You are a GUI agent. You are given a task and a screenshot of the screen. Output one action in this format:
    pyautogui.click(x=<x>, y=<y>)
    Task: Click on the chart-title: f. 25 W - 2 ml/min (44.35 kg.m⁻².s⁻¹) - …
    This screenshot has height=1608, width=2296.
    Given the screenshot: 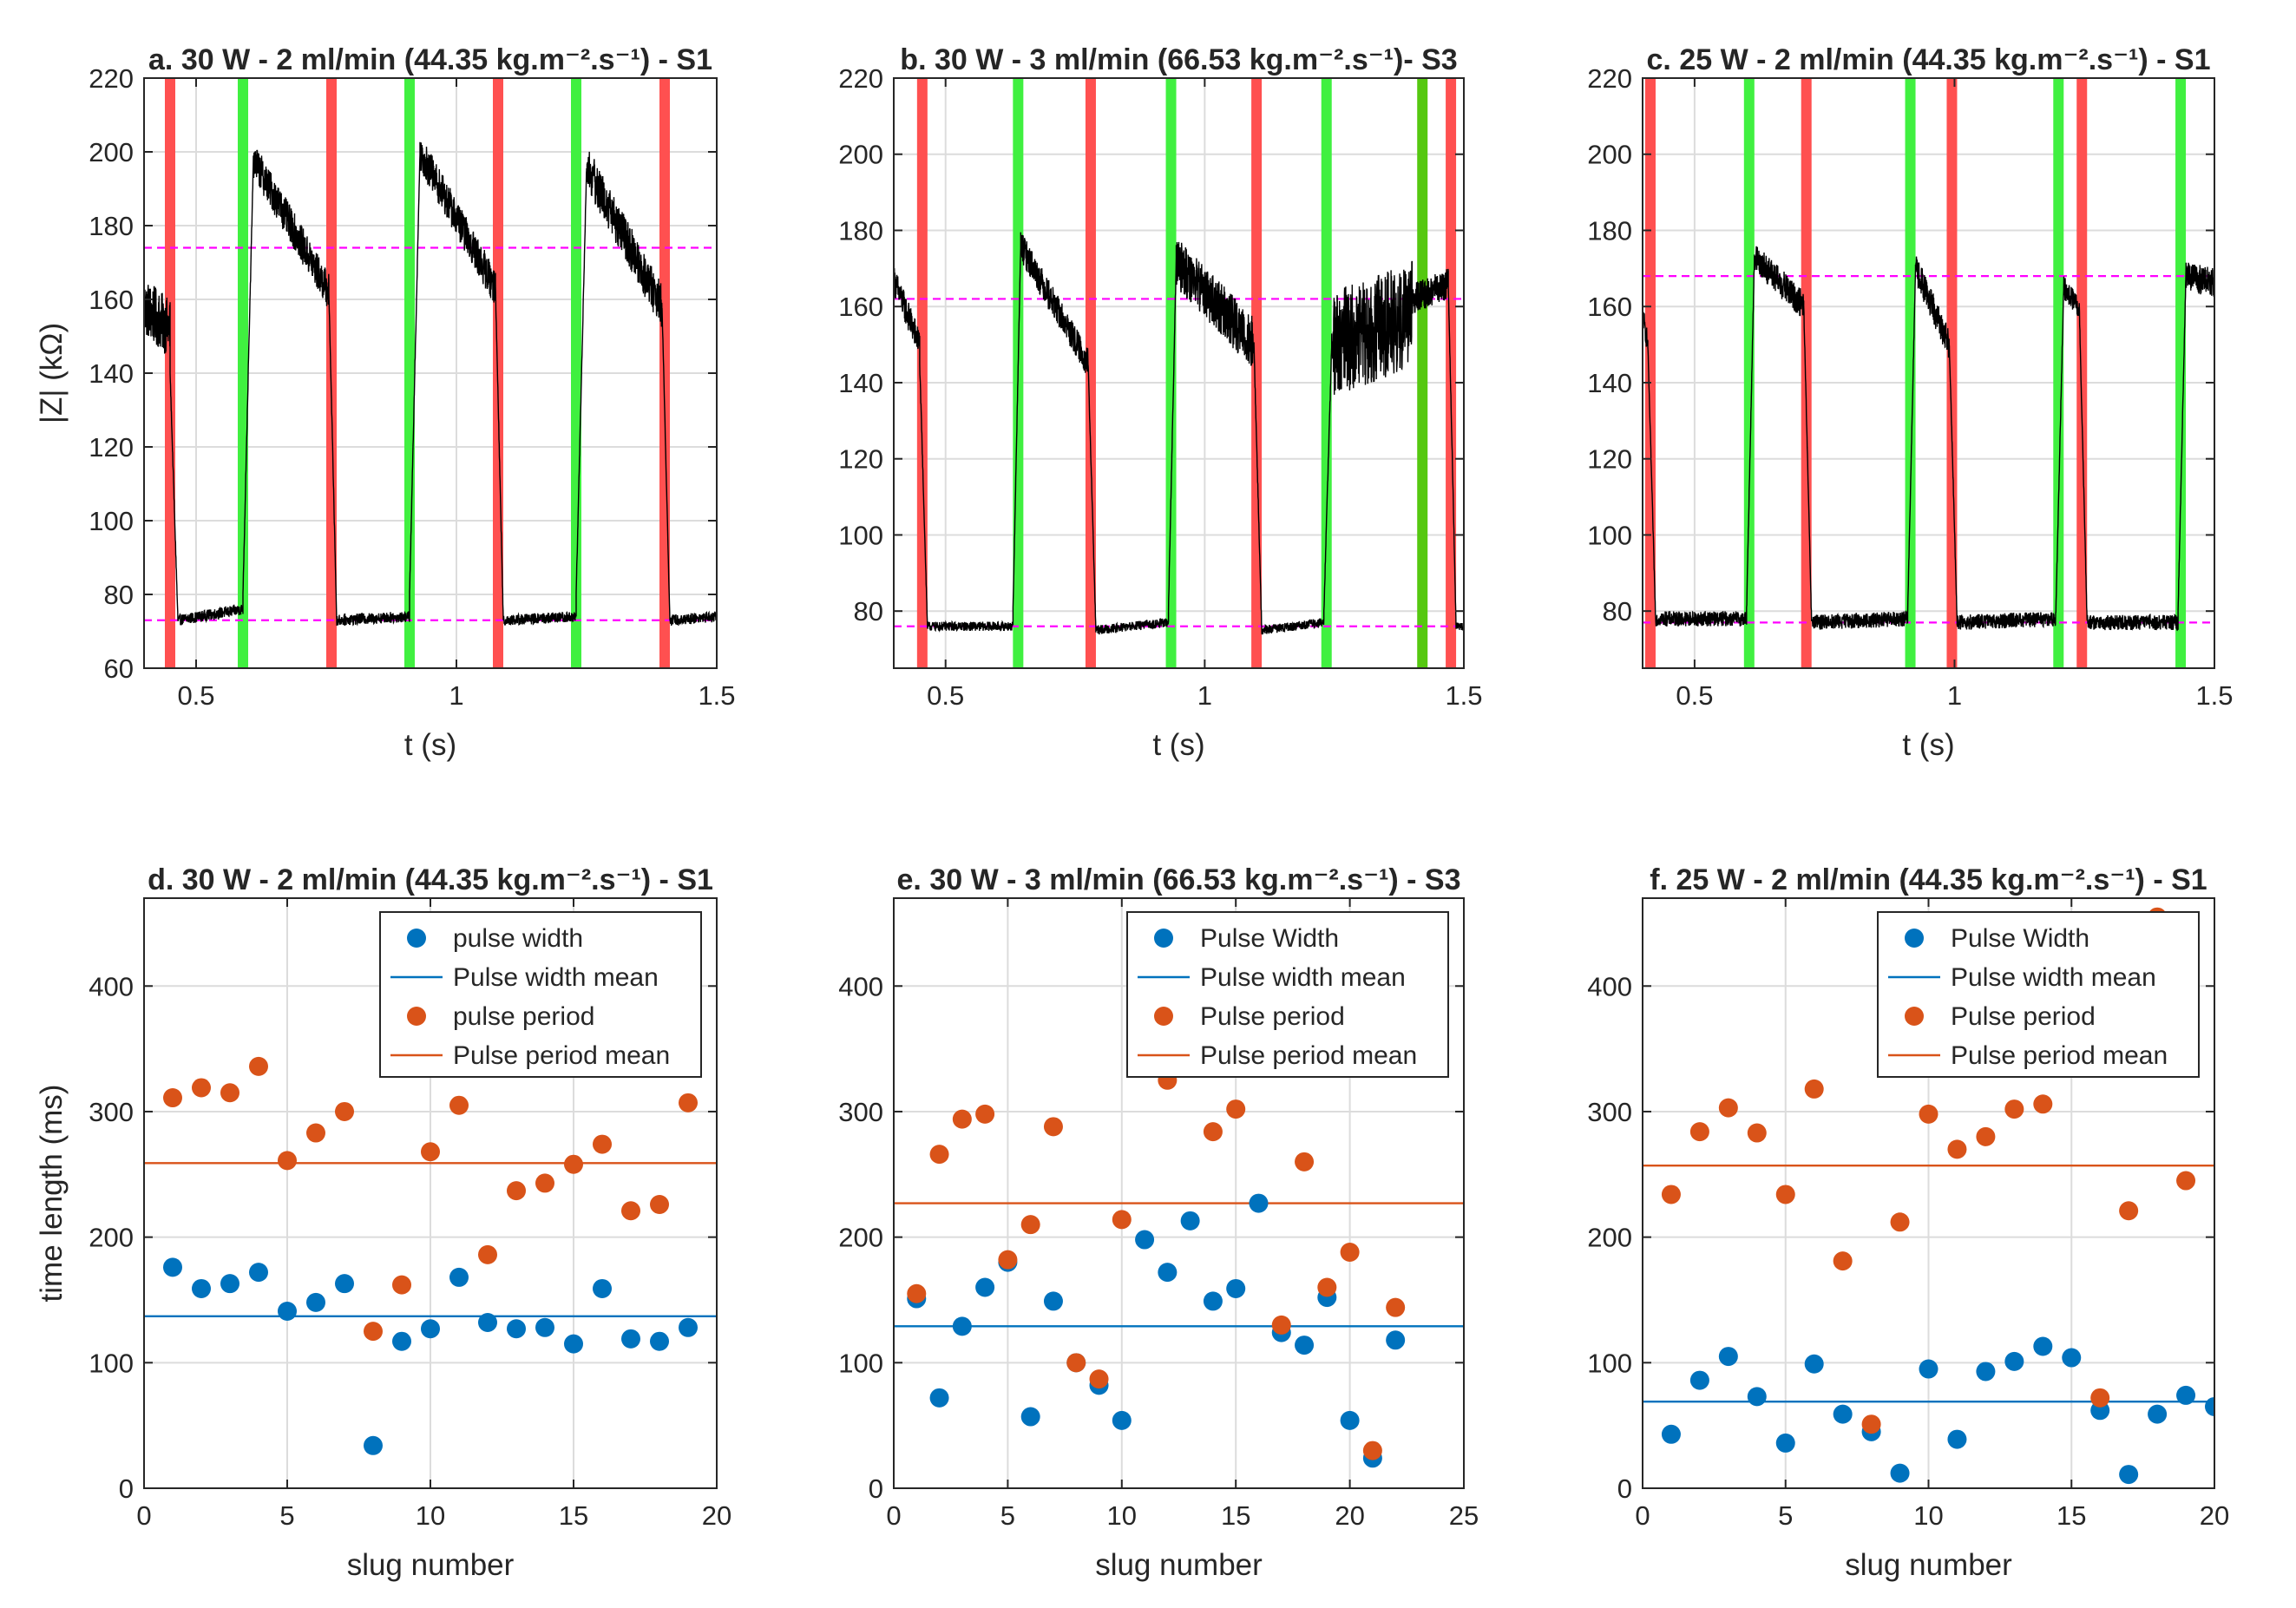 What is the action you would take?
    pyautogui.click(x=1928, y=879)
    